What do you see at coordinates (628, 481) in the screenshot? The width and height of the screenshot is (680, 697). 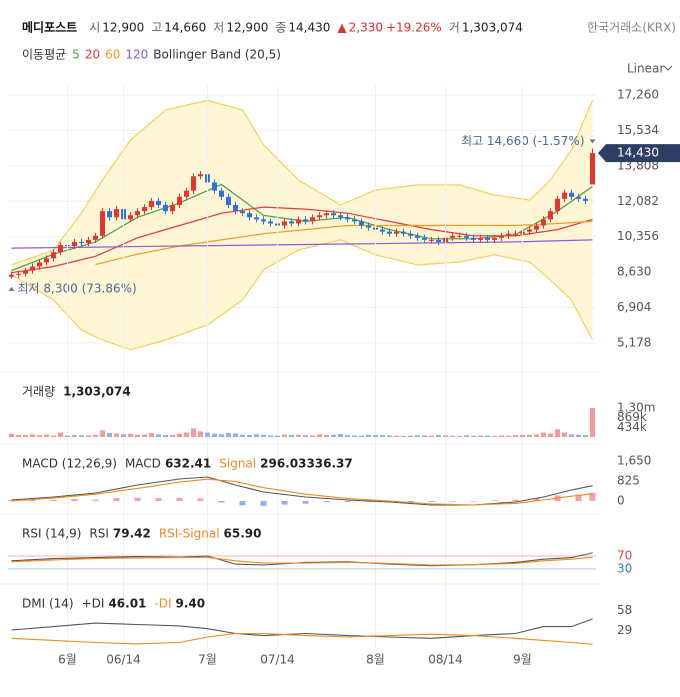 I see `y-tick-label: 825` at bounding box center [628, 481].